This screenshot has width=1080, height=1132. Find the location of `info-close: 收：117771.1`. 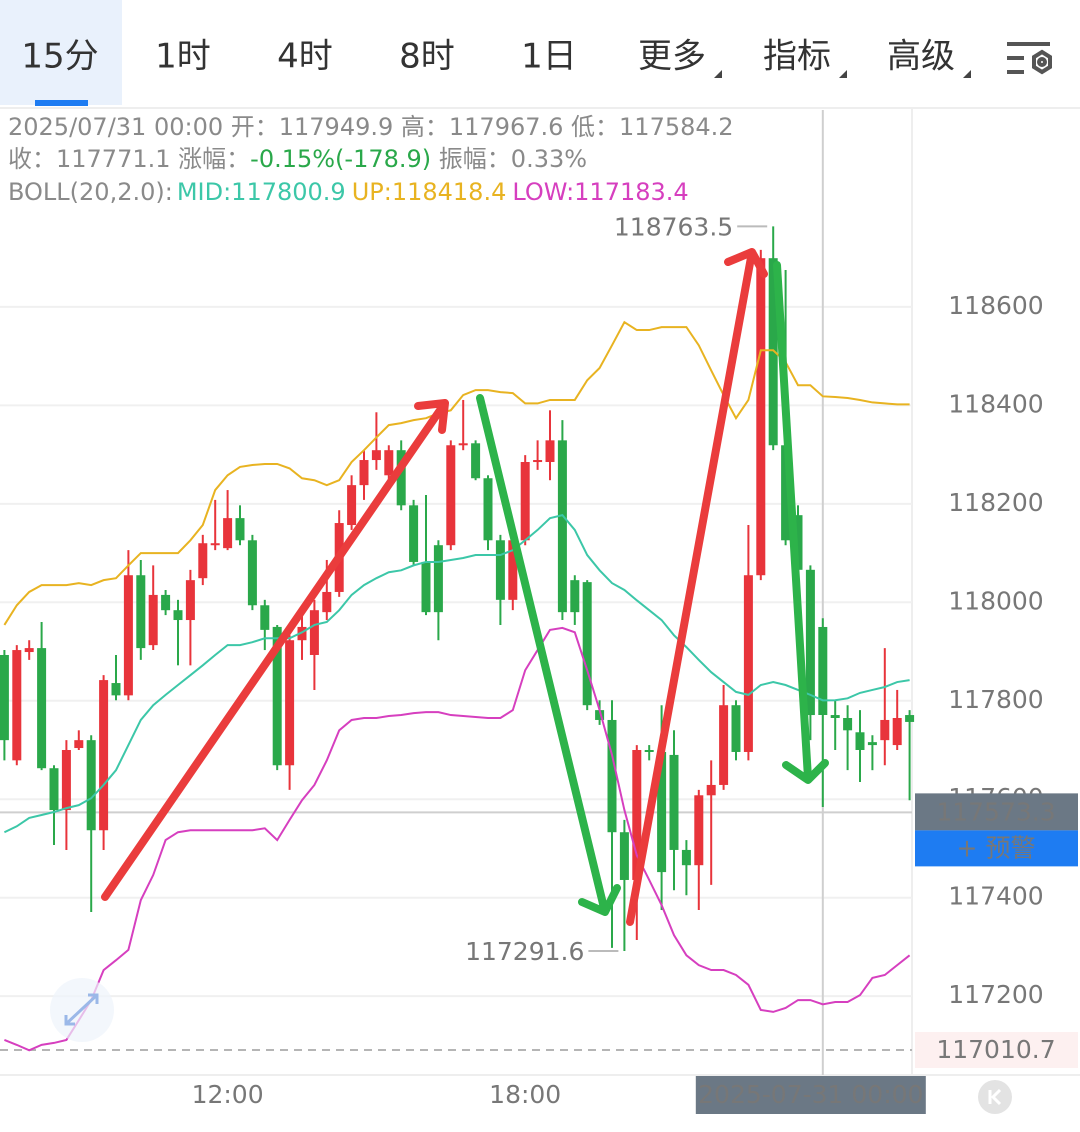

info-close: 收：117771.1 is located at coordinates (89, 159).